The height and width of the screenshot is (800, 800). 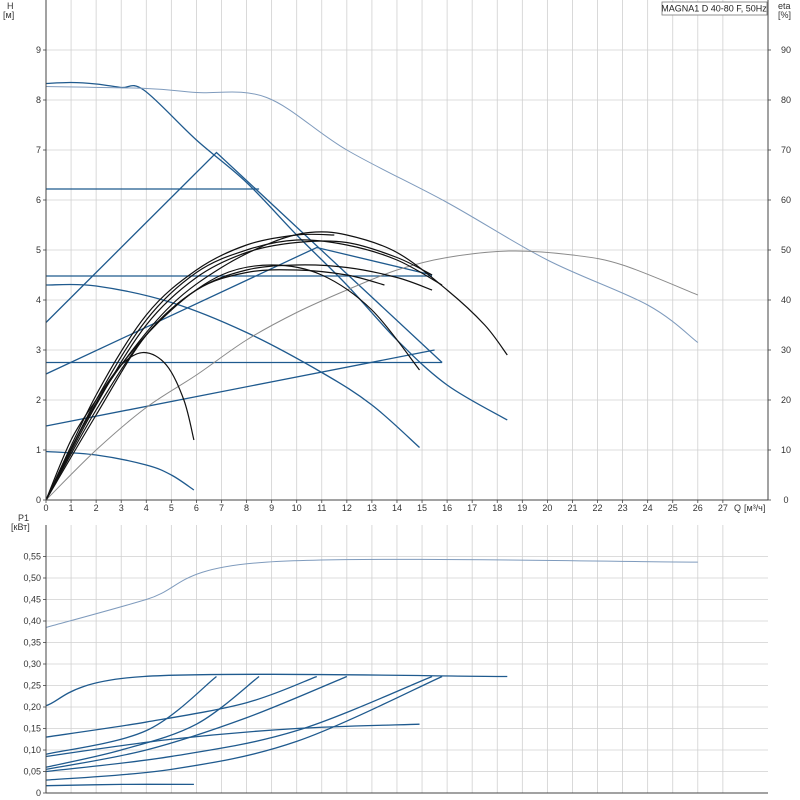 What do you see at coordinates (38, 500) in the screenshot?
I see `y-tick-label: 0` at bounding box center [38, 500].